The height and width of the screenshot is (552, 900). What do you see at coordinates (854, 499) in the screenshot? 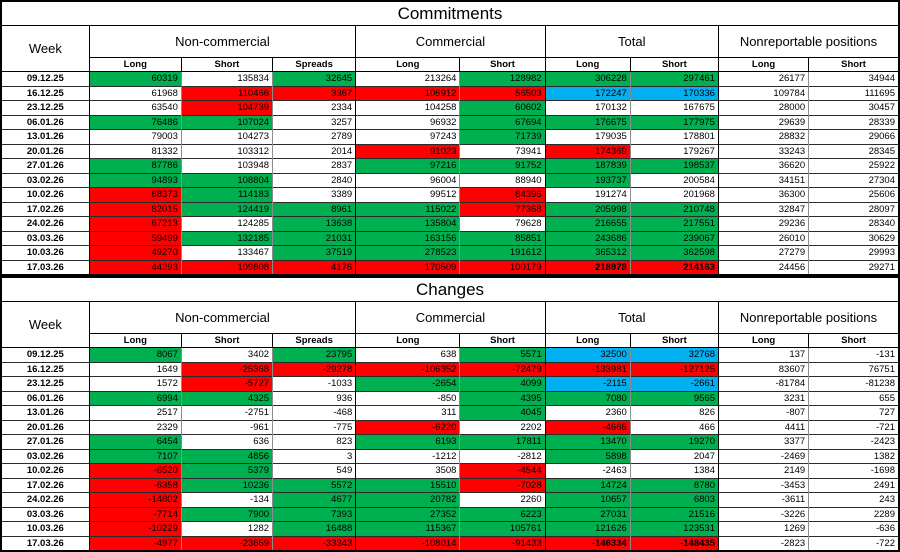
I see `value-cell: 243` at bounding box center [854, 499].